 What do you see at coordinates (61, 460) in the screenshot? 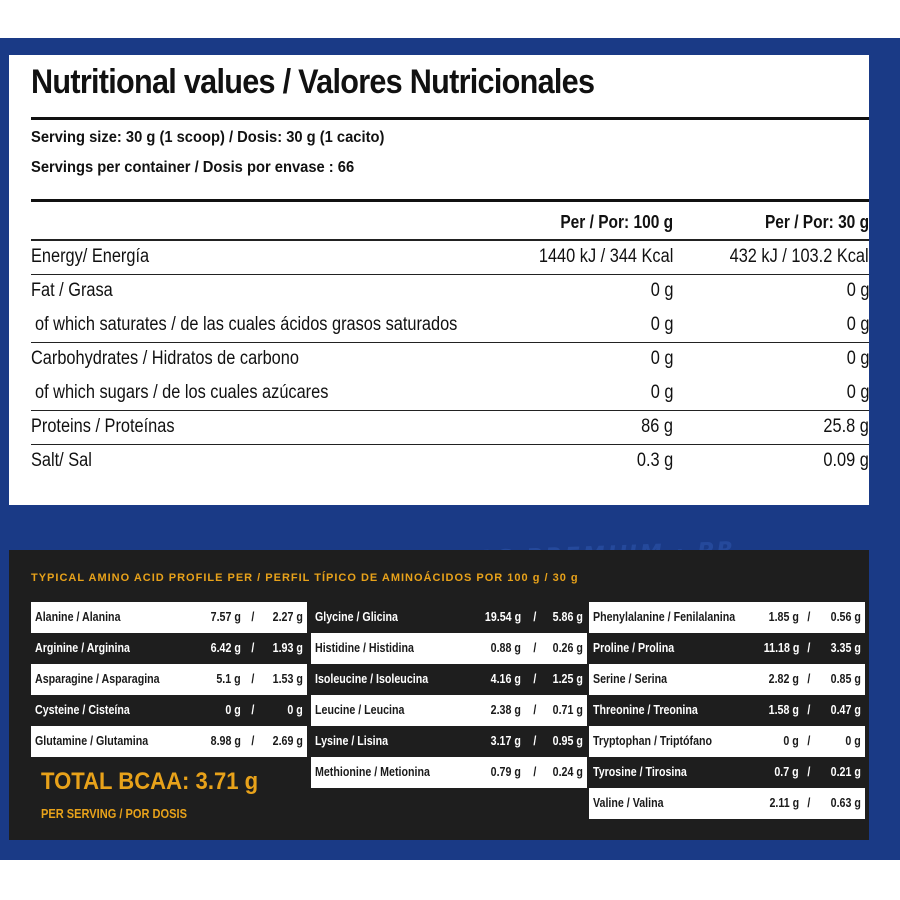
I see `nutrient-name: Salt/ Sal` at bounding box center [61, 460].